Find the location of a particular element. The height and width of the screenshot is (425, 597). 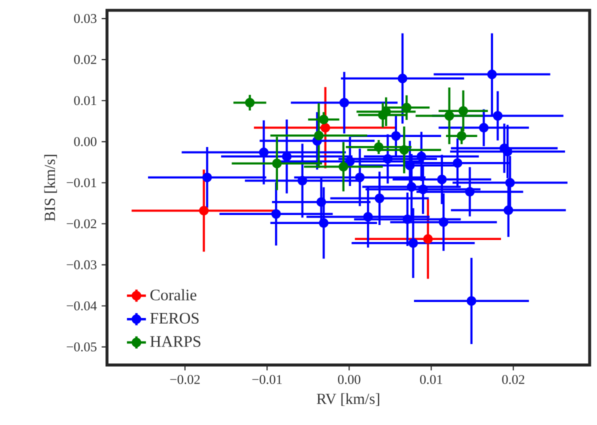

x-axis-title: RV [km/s] is located at coordinates (348, 399).